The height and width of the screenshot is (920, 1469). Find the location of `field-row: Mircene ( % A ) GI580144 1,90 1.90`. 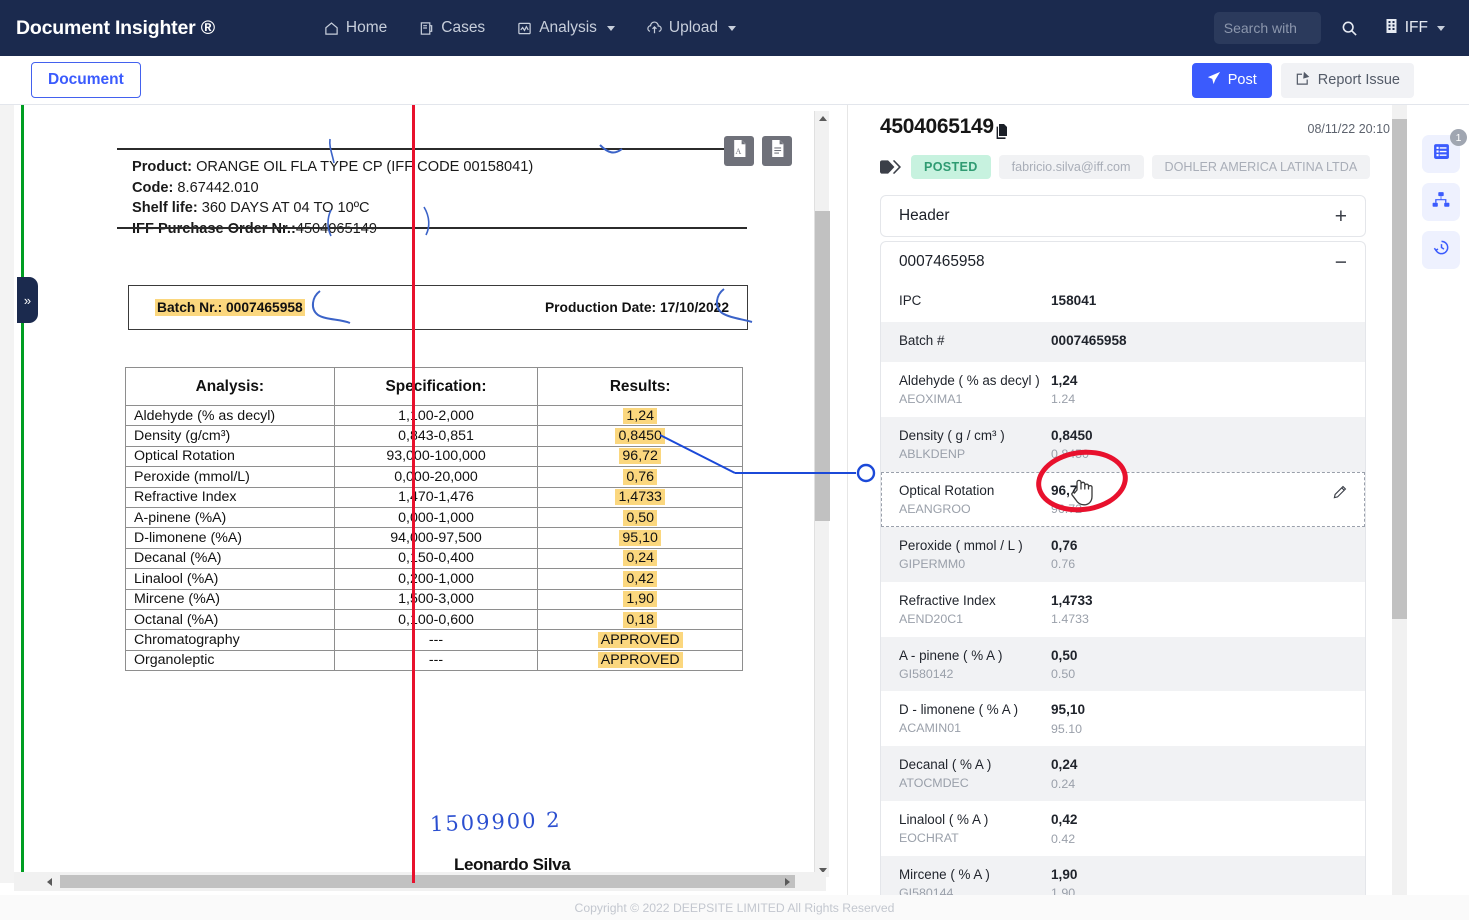

field-row: Mircene ( % A ) GI580144 1,90 1.90 is located at coordinates (1123, 875).